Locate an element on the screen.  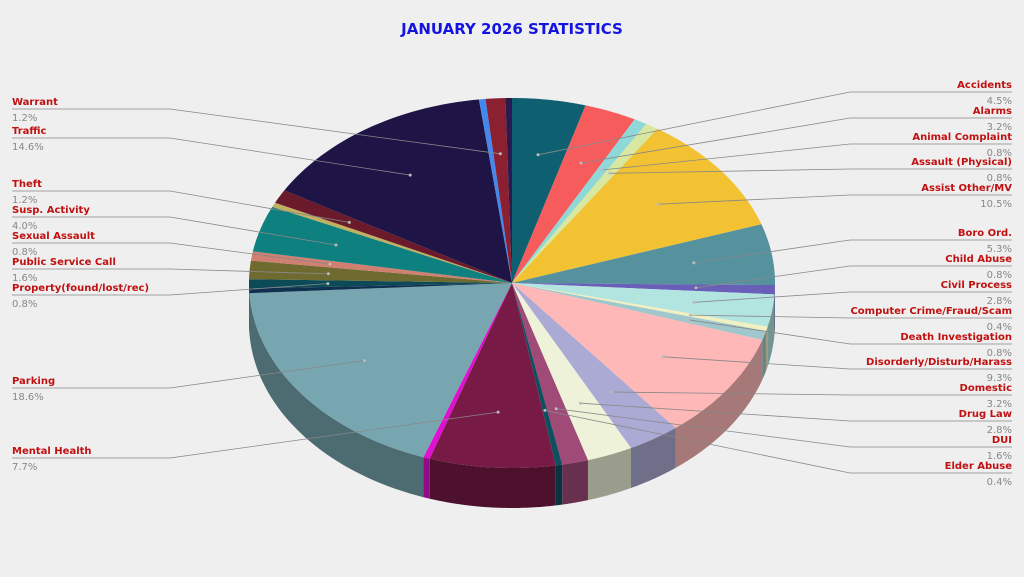
data-label: 1.2% is located at coordinates (24, 200).